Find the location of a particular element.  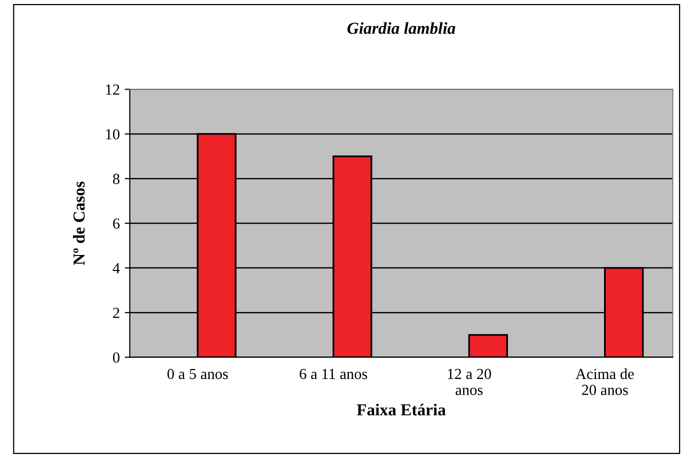

y-tick-label: 8 is located at coordinates (116, 179).